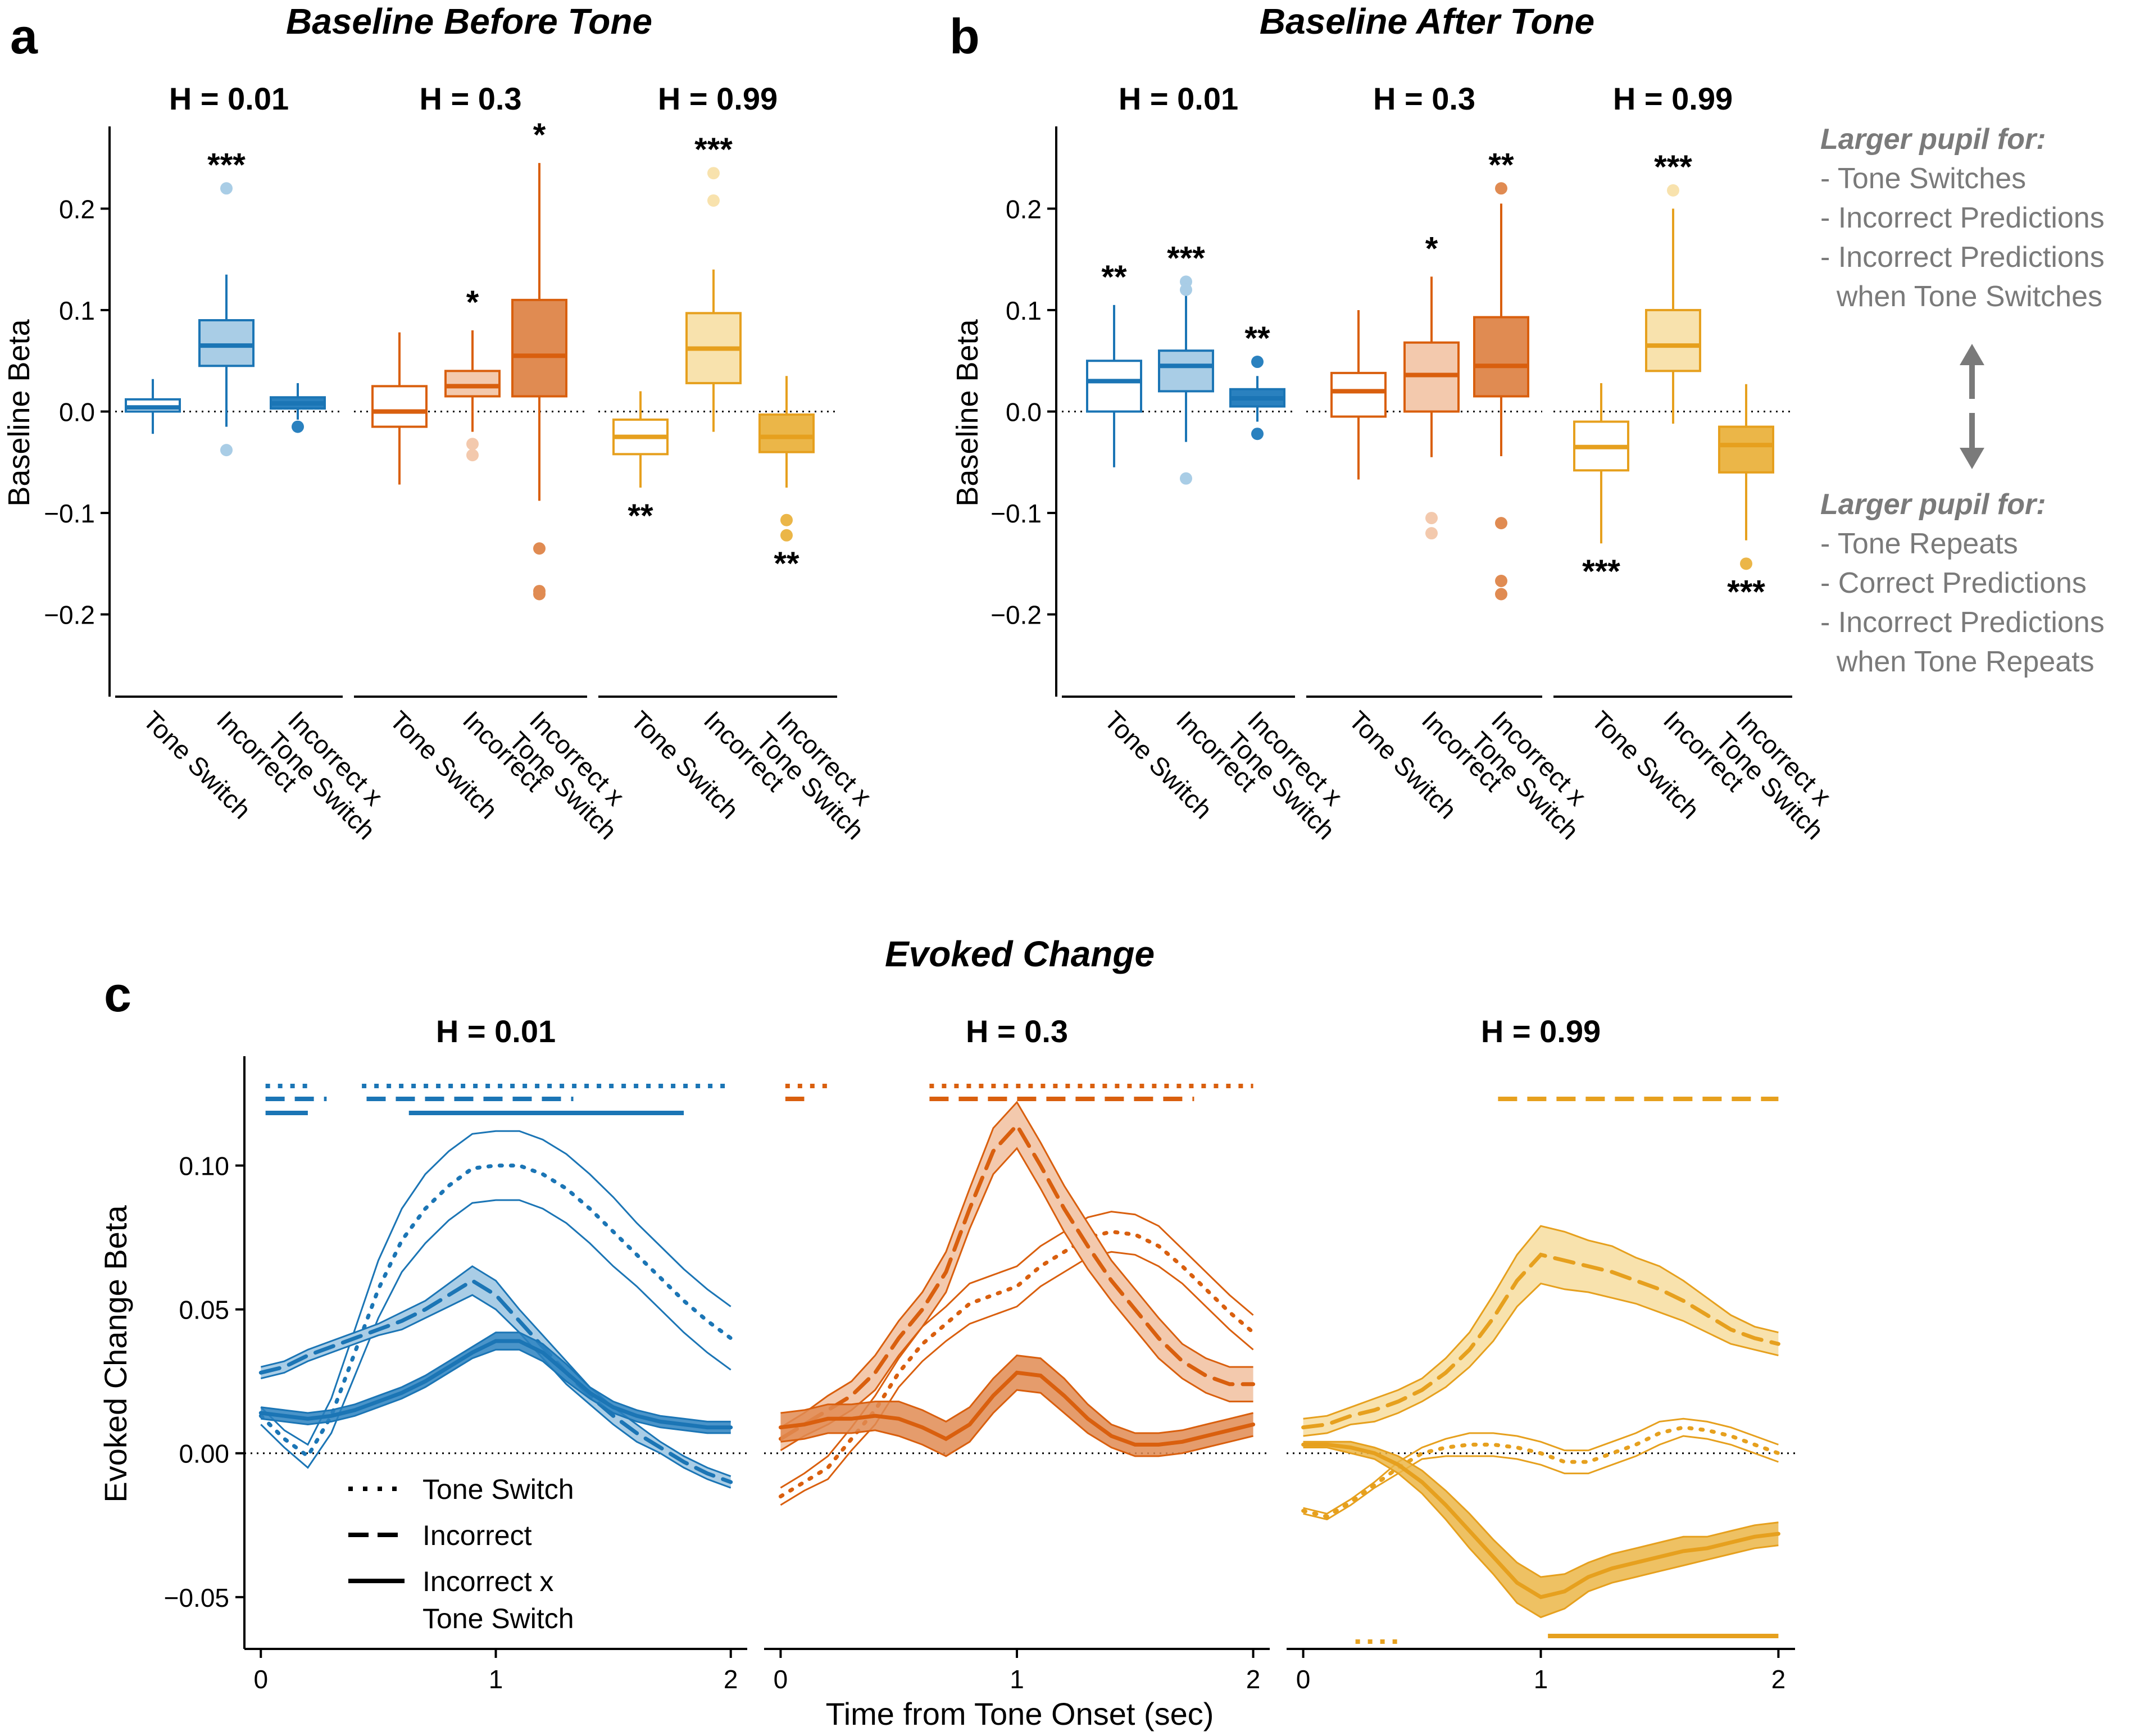 The image size is (2140, 1736). I want to click on box-incorrect: *, so click(1431, 385).